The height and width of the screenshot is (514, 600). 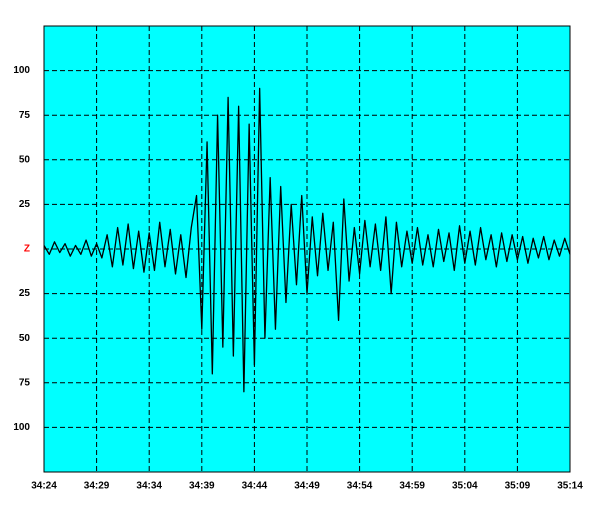 I want to click on x-tick-label: 35:04, so click(x=465, y=486).